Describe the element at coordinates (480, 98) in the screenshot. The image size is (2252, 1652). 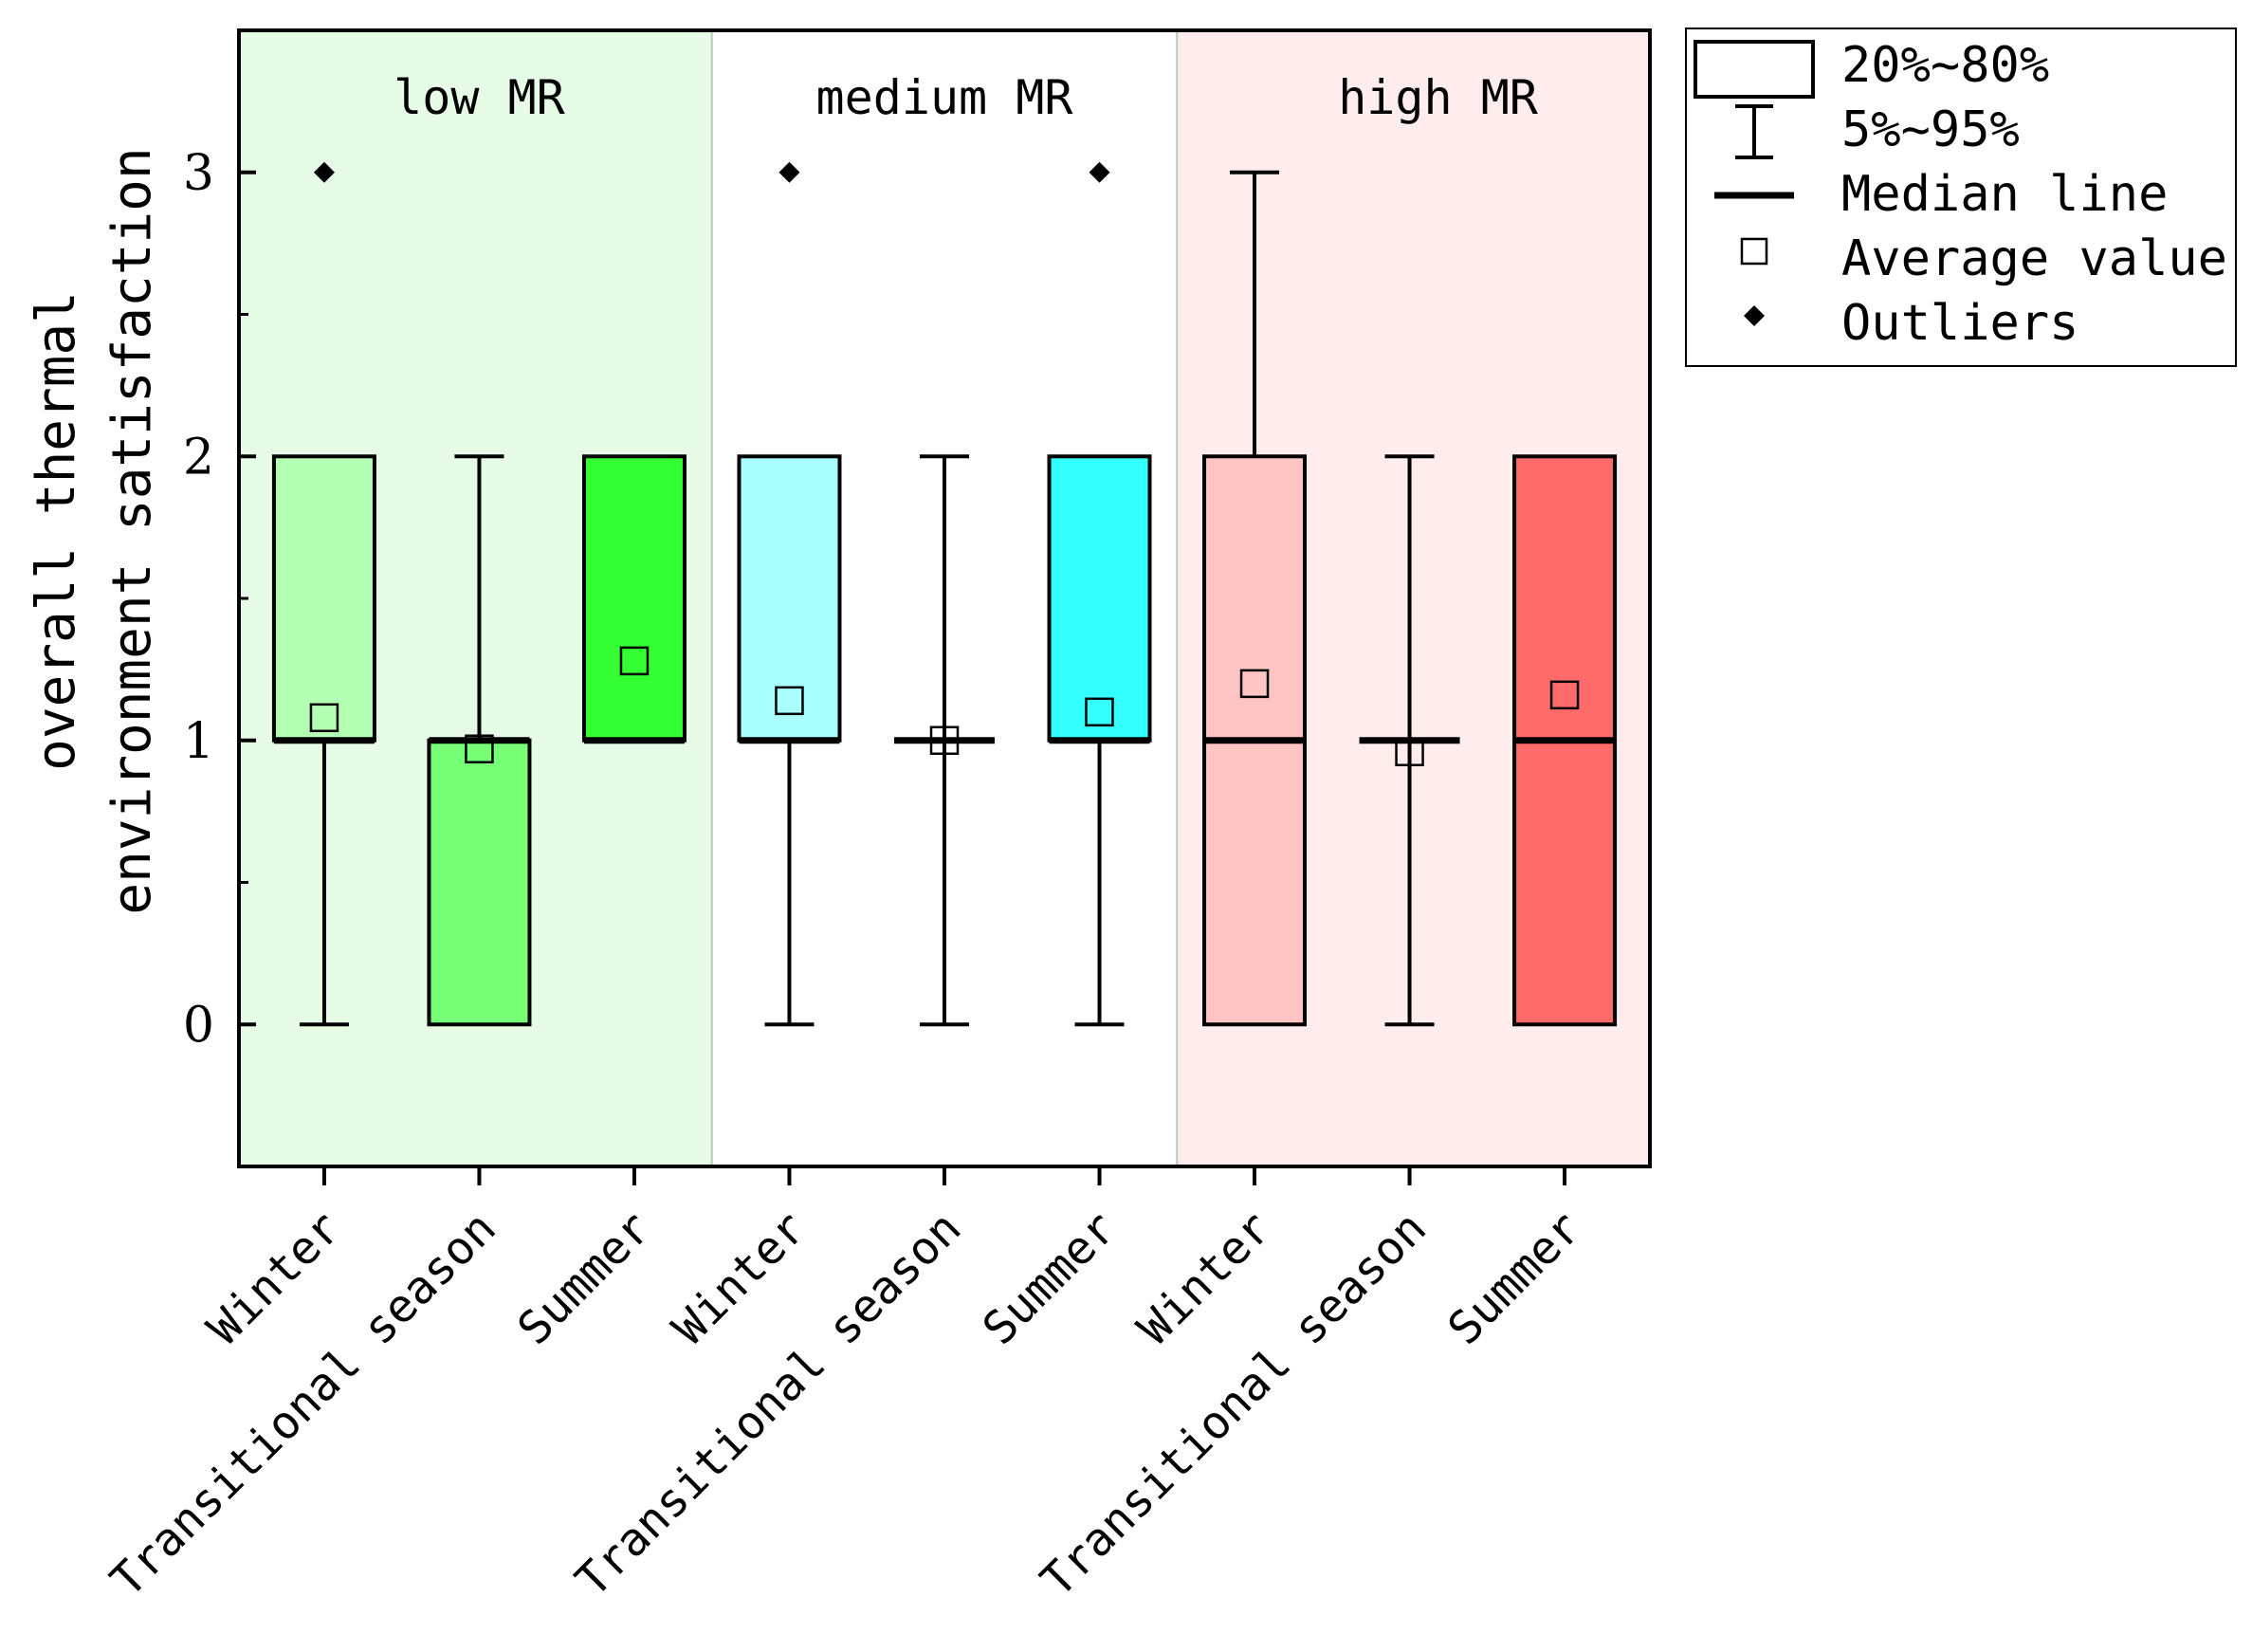
I see `group-label-0: low MR` at that location.